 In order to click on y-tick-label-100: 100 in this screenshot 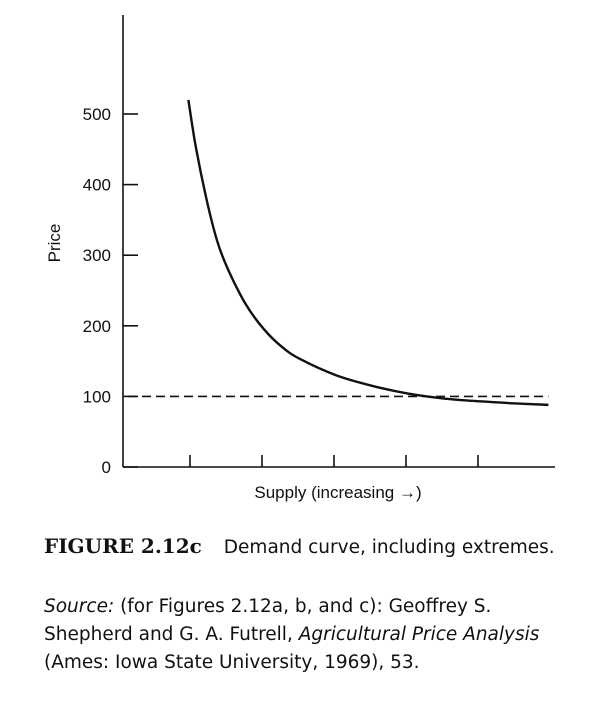, I will do `click(97, 396)`.